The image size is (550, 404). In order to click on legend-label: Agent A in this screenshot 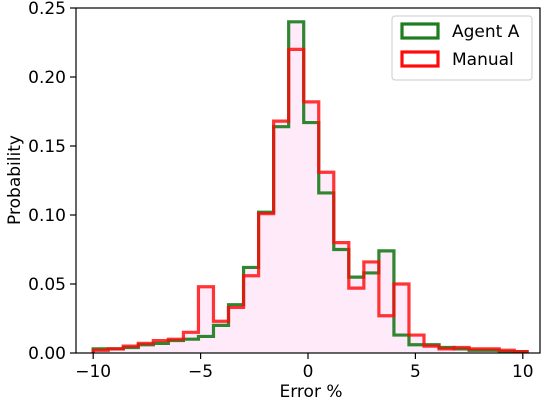, I will do `click(486, 32)`.